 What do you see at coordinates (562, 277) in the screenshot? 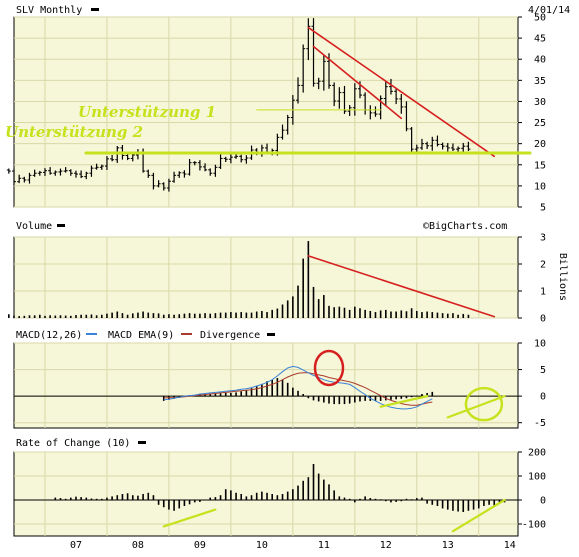
I see `volume-unit: Billions` at bounding box center [562, 277].